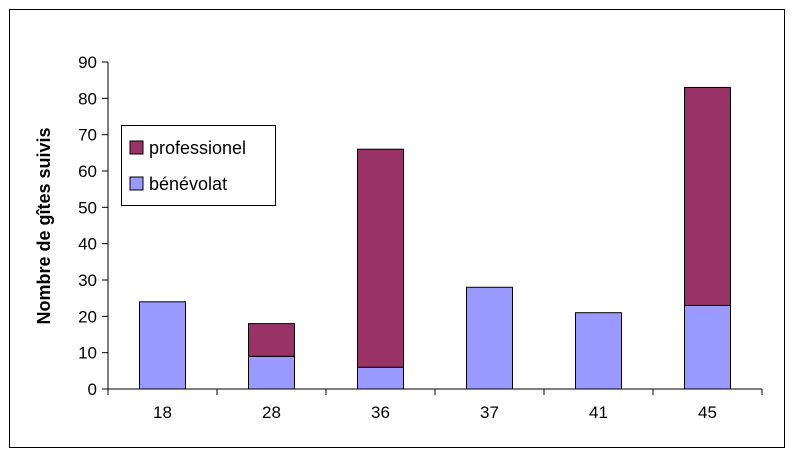 Image resolution: width=794 pixels, height=462 pixels. What do you see at coordinates (598, 412) in the screenshot?
I see `x-tick-label: 41` at bounding box center [598, 412].